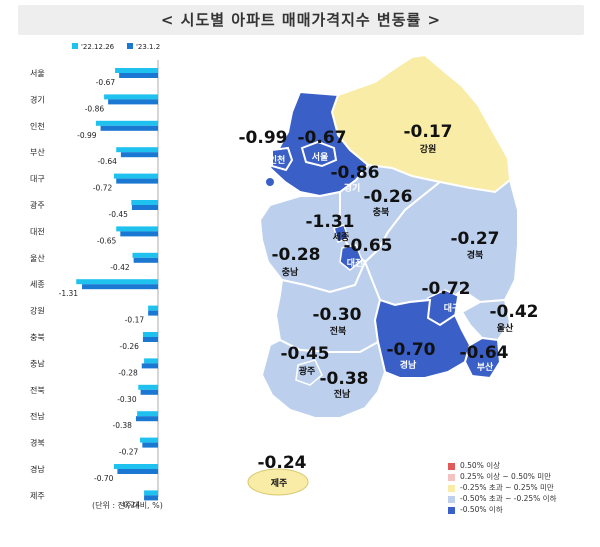 This screenshot has height=547, width=600. I want to click on legend-item: 0.25% 이상 ~ 0.50% 미만, so click(502, 476).